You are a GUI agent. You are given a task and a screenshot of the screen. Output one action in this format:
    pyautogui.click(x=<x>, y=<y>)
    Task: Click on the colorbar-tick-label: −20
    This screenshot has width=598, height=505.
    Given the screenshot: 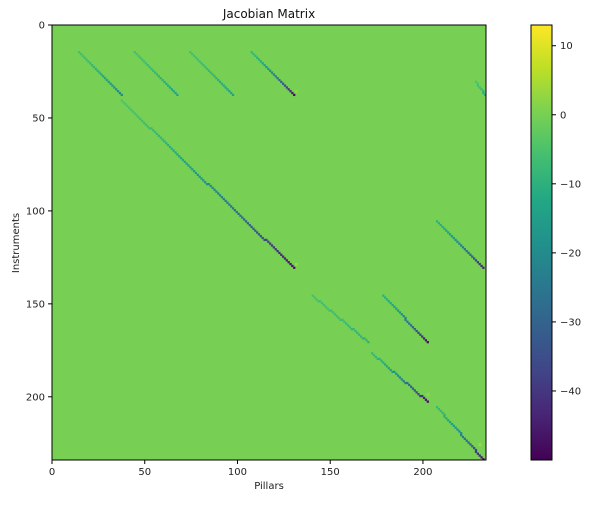 What is the action you would take?
    pyautogui.click(x=570, y=253)
    